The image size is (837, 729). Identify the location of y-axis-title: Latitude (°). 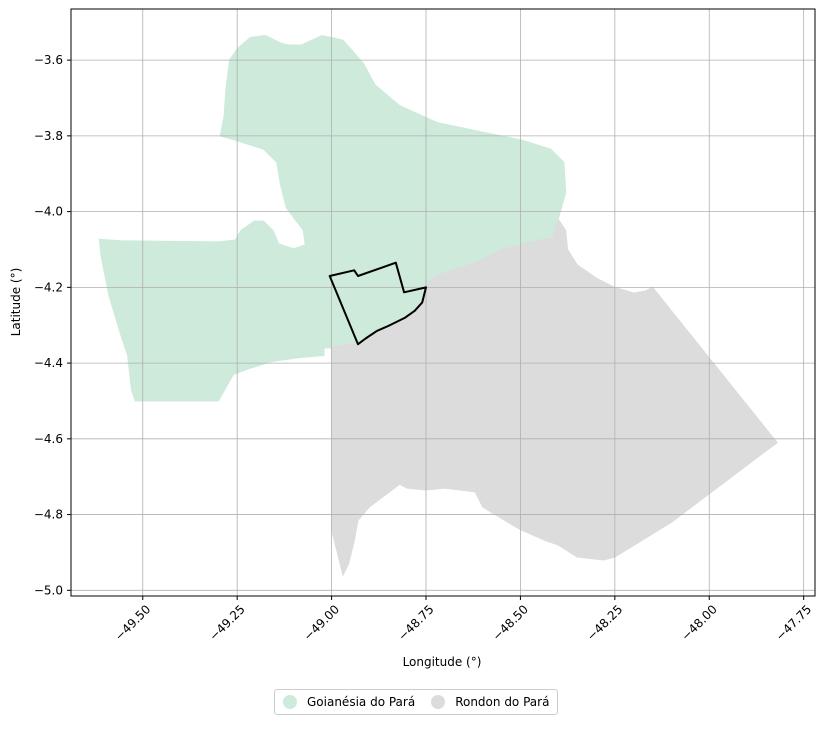
(16, 302).